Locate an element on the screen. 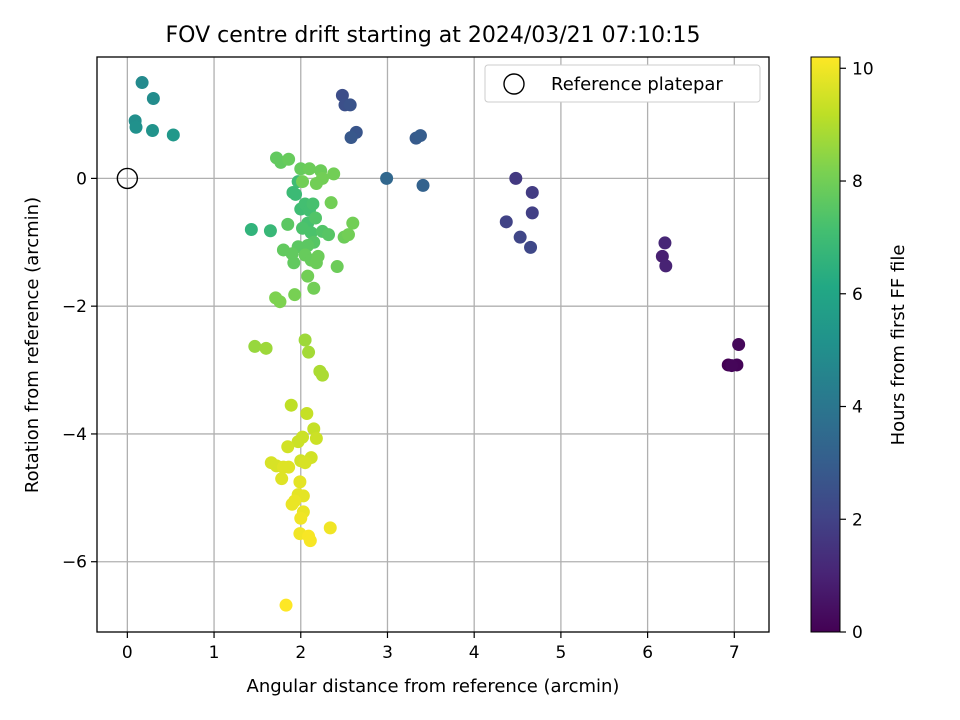  y-tick-label: −2 is located at coordinates (74, 307).